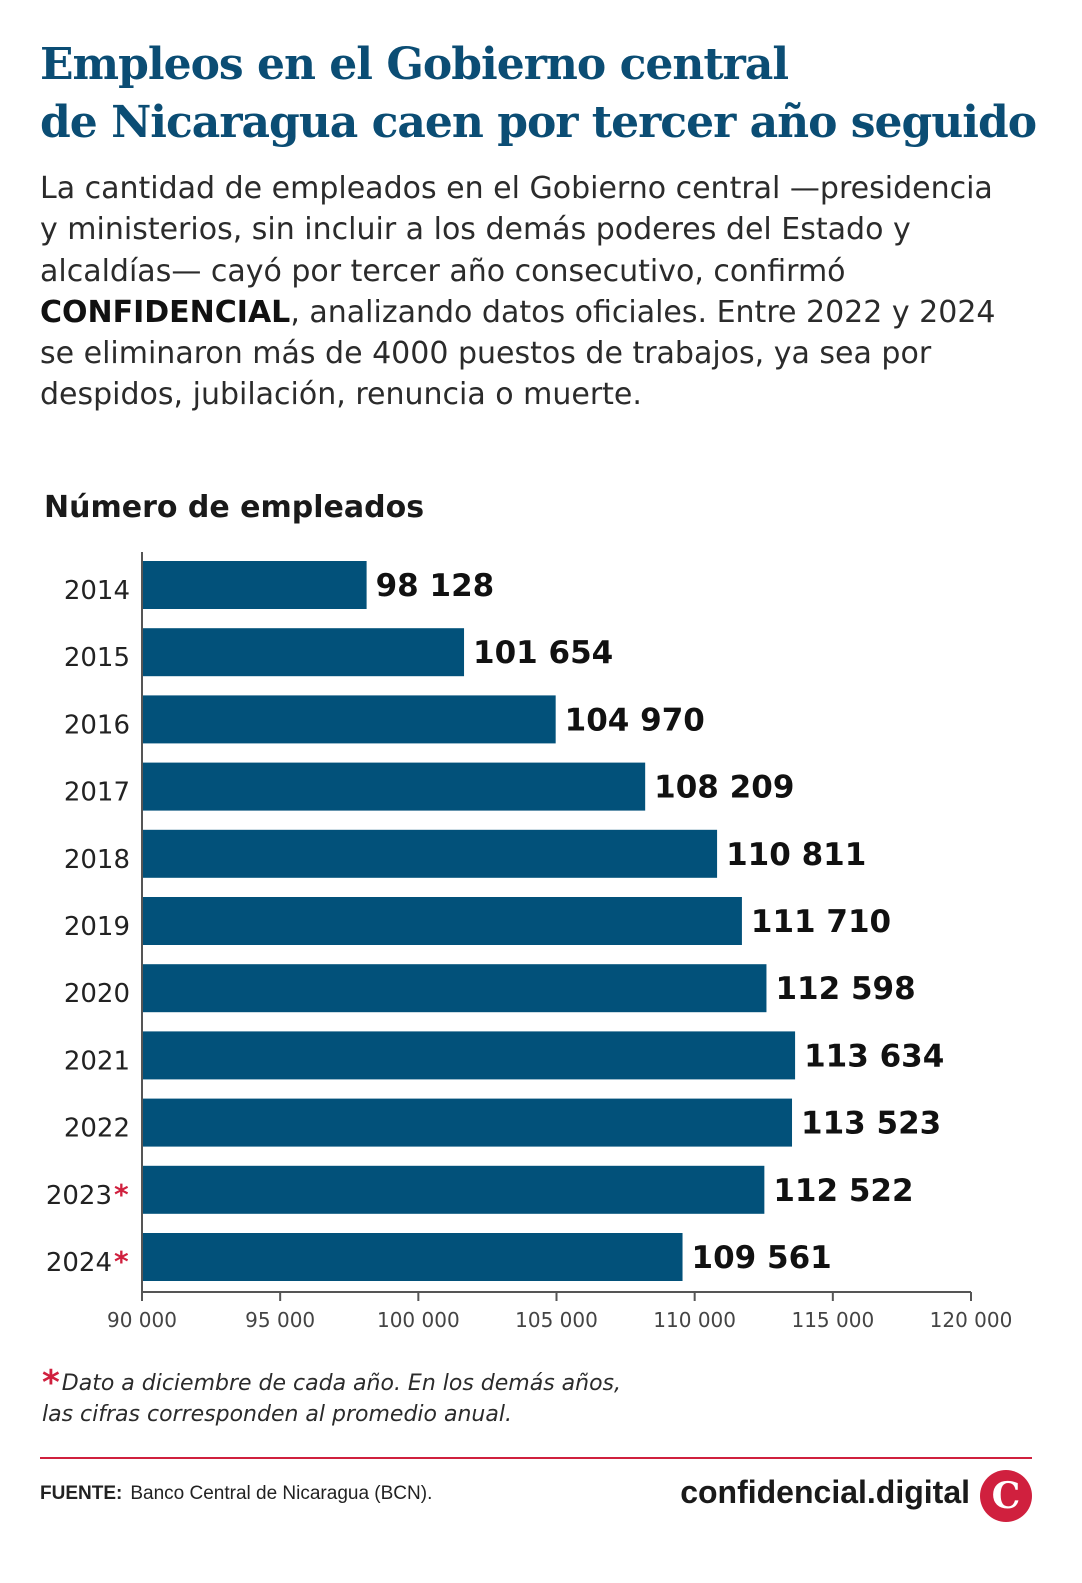 The height and width of the screenshot is (1583, 1082). I want to click on logo-letter: C, so click(1006, 1496).